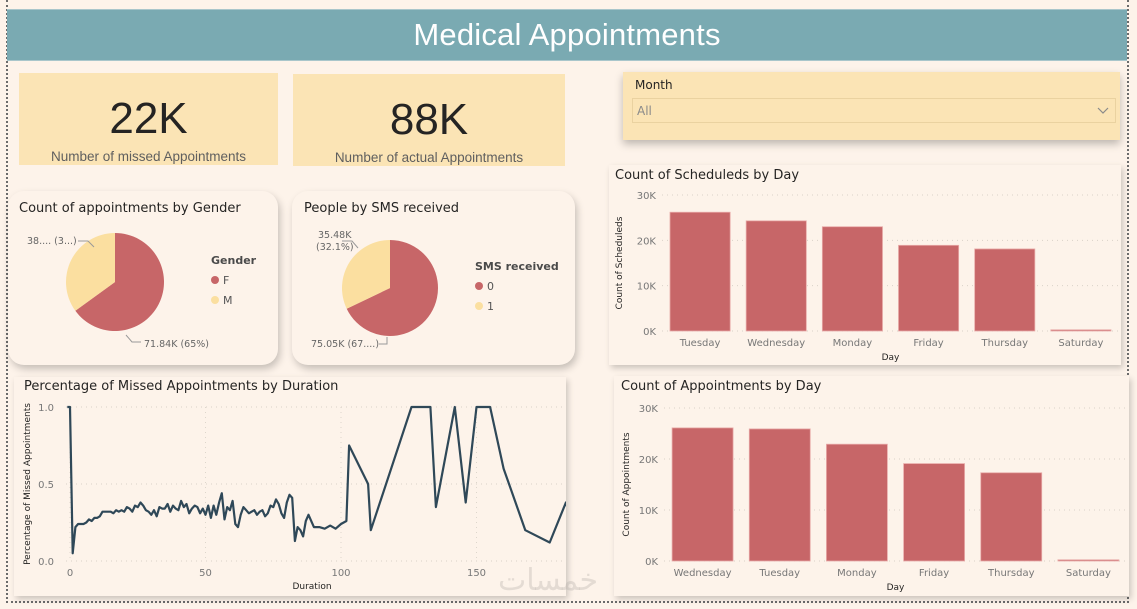 The width and height of the screenshot is (1137, 609). Describe the element at coordinates (52, 241) in the screenshot. I see `data-label-M: 38.... (3...)` at that location.